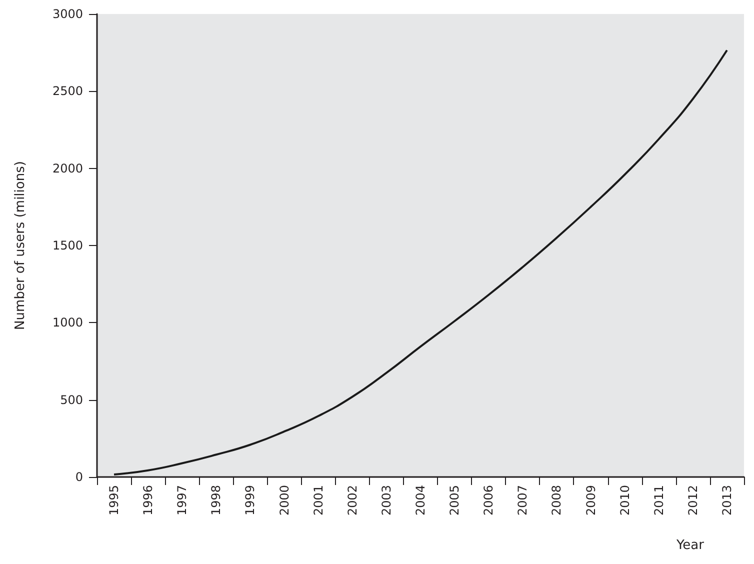 The width and height of the screenshot is (754, 564). What do you see at coordinates (693, 500) in the screenshot?
I see `x-tick-label: 2012` at bounding box center [693, 500].